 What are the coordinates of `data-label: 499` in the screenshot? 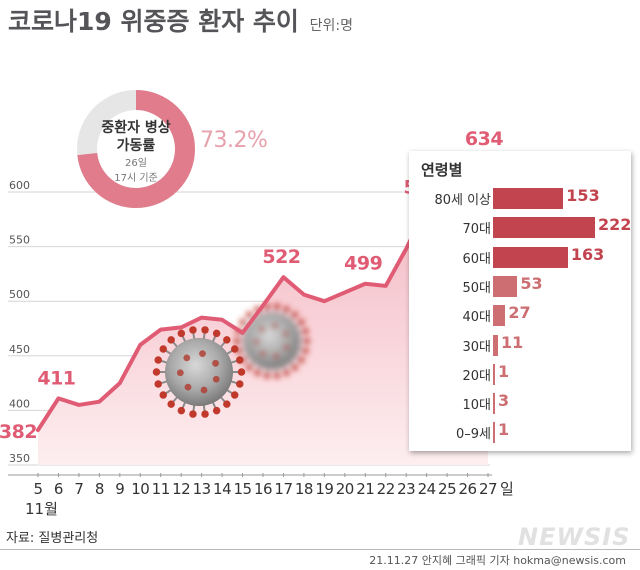 It's located at (363, 264).